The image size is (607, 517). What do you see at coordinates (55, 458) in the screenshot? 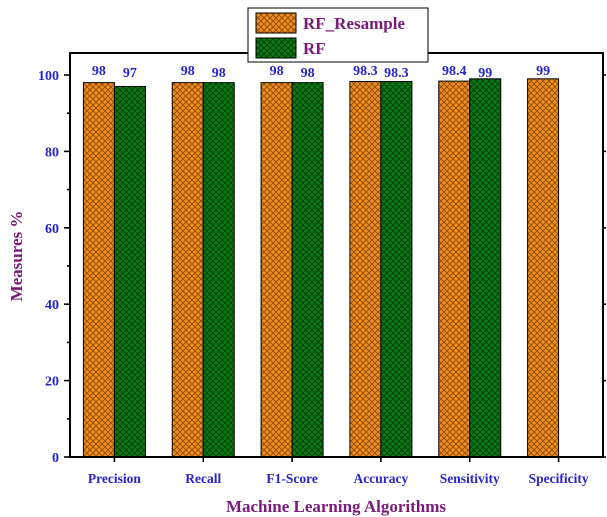
I see `y-tick-label: 0` at bounding box center [55, 458].